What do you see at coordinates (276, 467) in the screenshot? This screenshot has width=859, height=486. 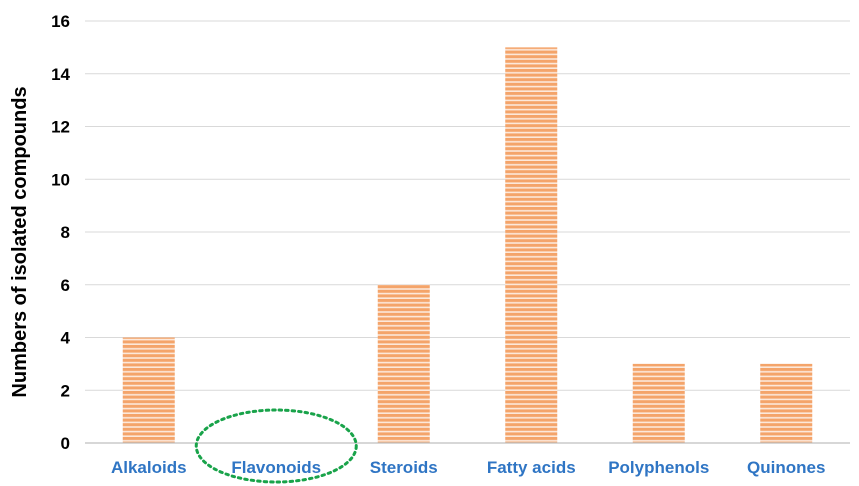 I see `x-category-label: Flavonoids` at bounding box center [276, 467].